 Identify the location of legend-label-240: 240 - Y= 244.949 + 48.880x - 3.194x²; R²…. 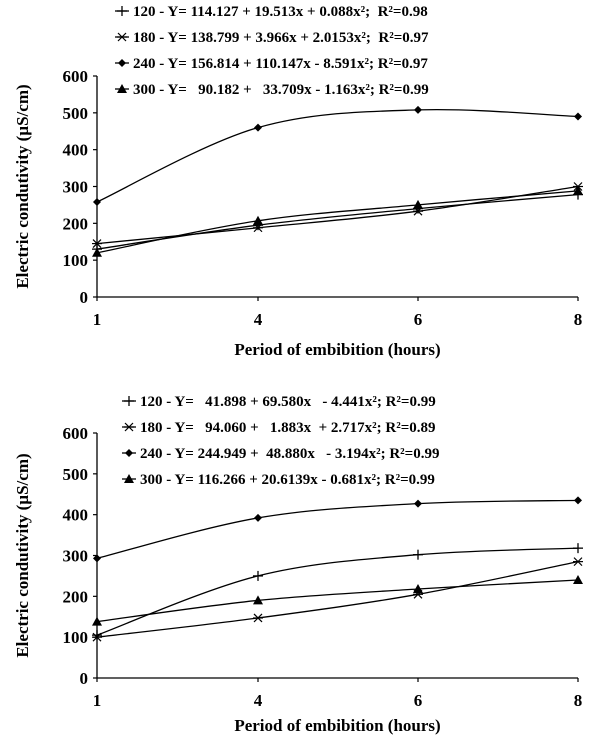
(289, 454).